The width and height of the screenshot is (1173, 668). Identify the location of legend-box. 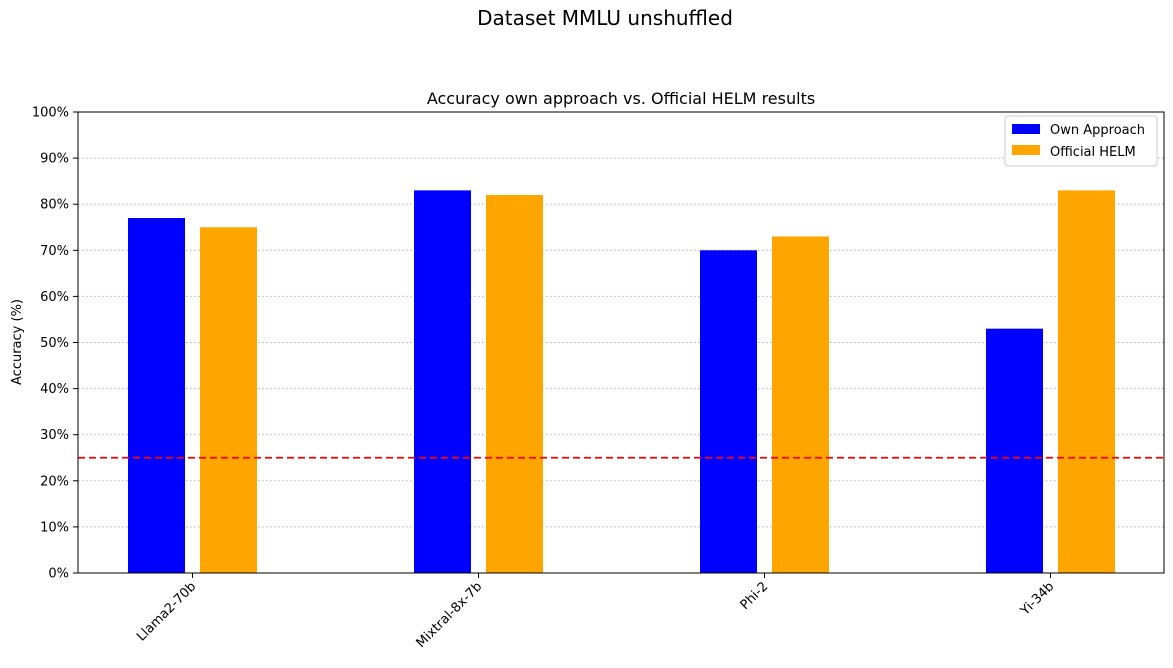
(1081, 141).